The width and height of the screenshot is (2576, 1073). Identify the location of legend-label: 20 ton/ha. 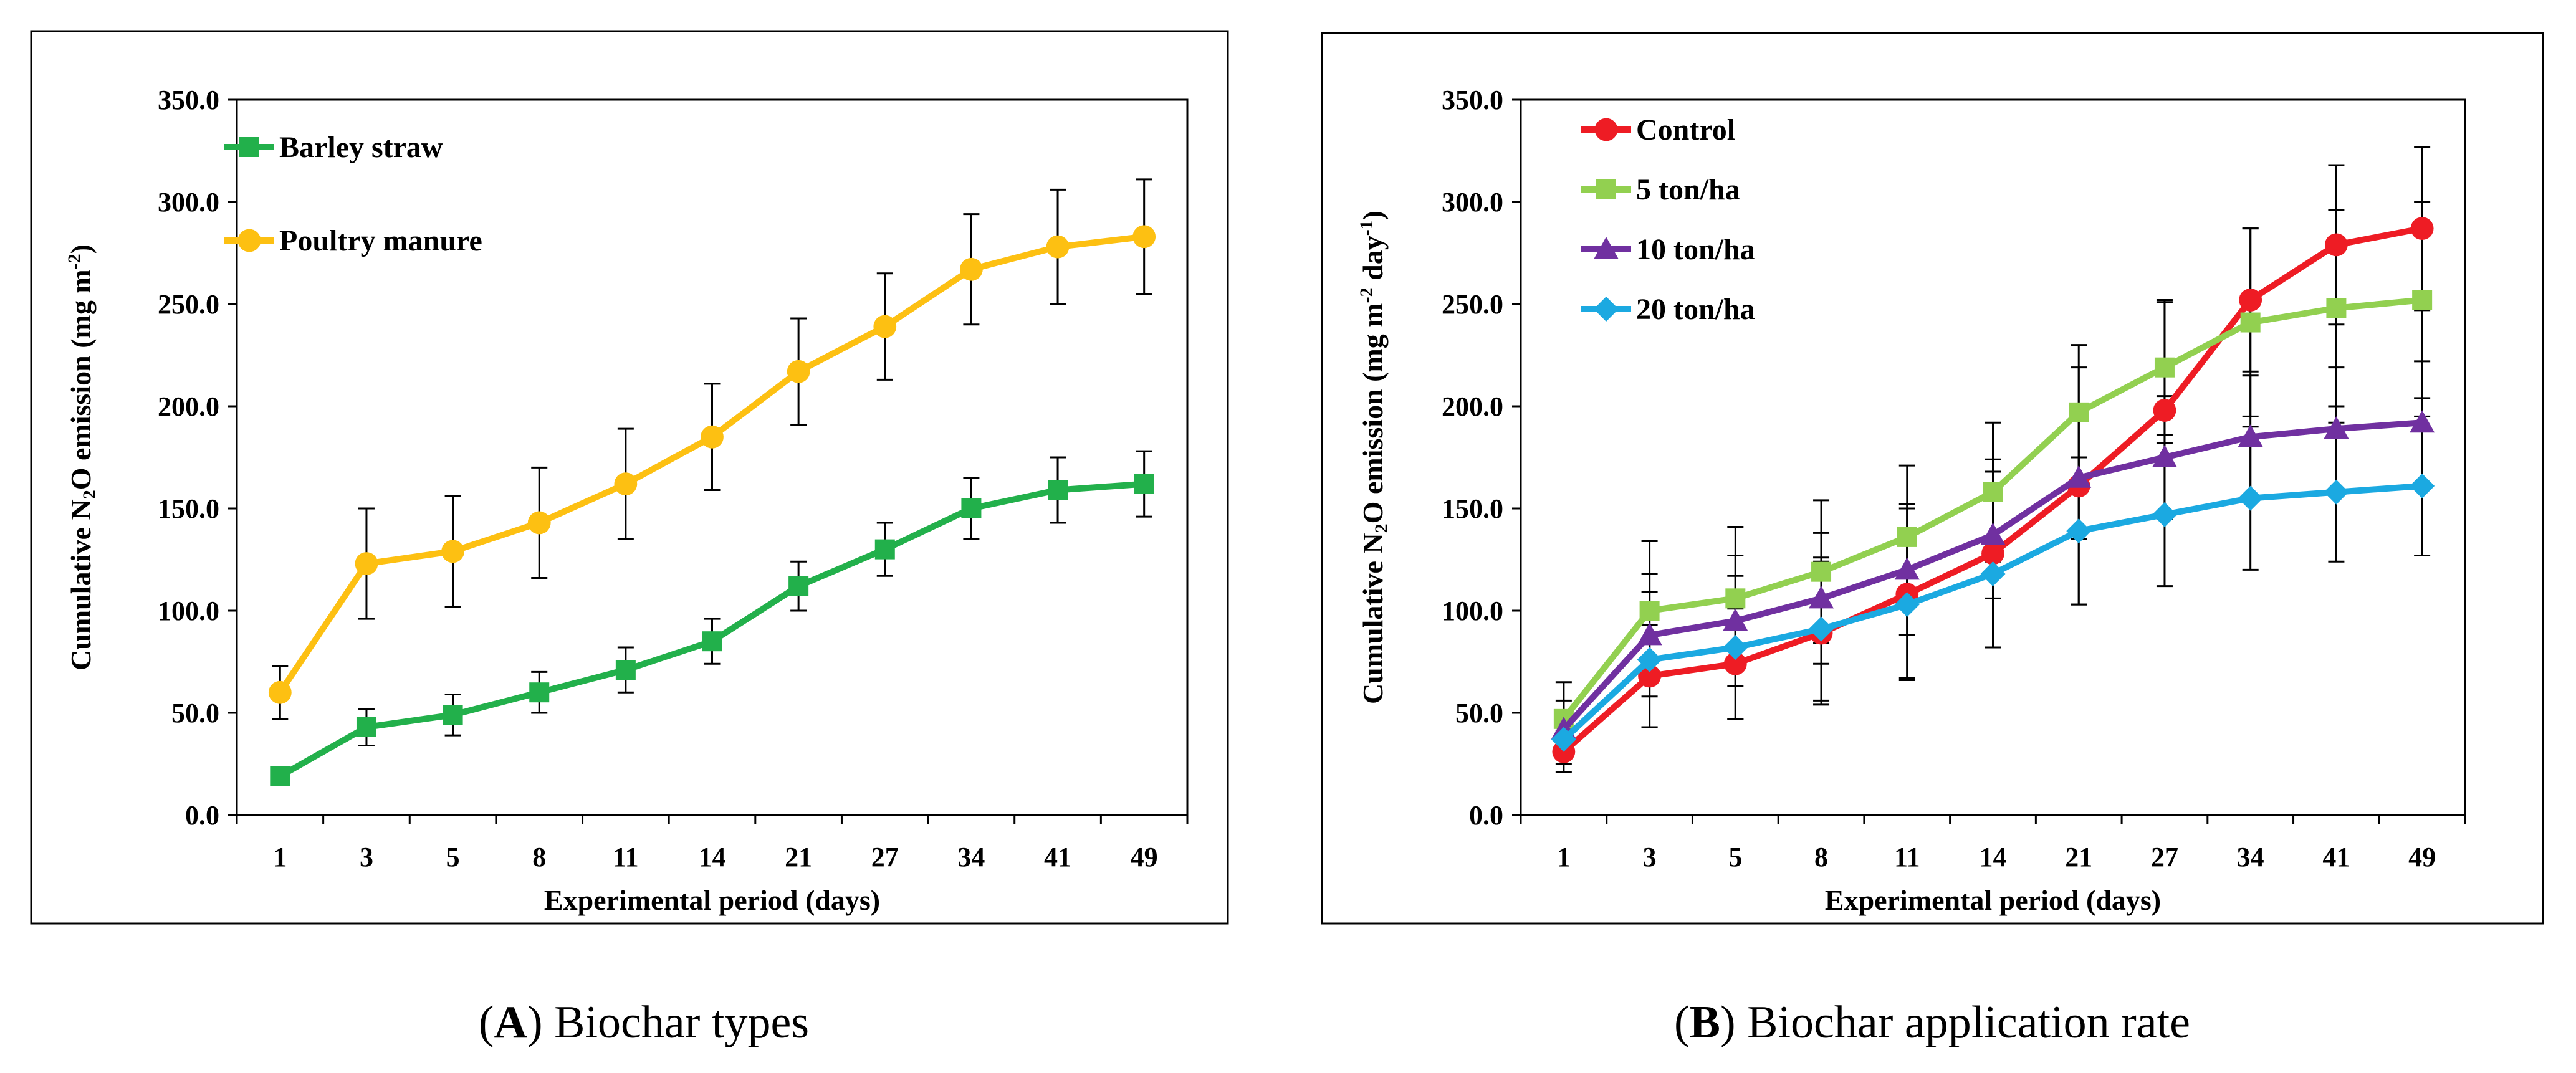
(1696, 309).